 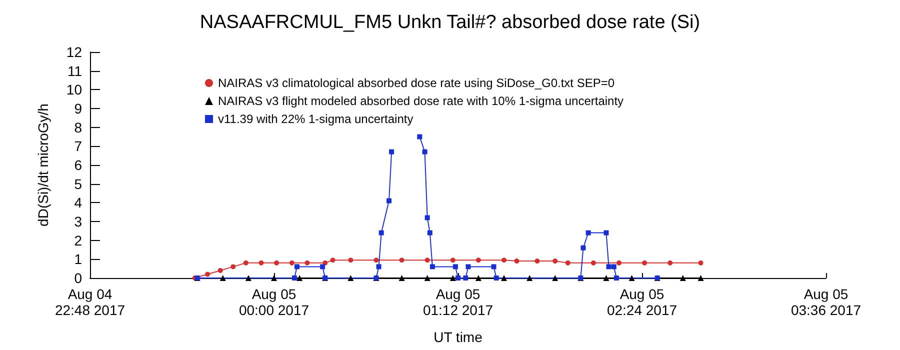 What do you see at coordinates (826, 302) in the screenshot?
I see `x-tick-label: Aug 05 03:36 2017` at bounding box center [826, 302].